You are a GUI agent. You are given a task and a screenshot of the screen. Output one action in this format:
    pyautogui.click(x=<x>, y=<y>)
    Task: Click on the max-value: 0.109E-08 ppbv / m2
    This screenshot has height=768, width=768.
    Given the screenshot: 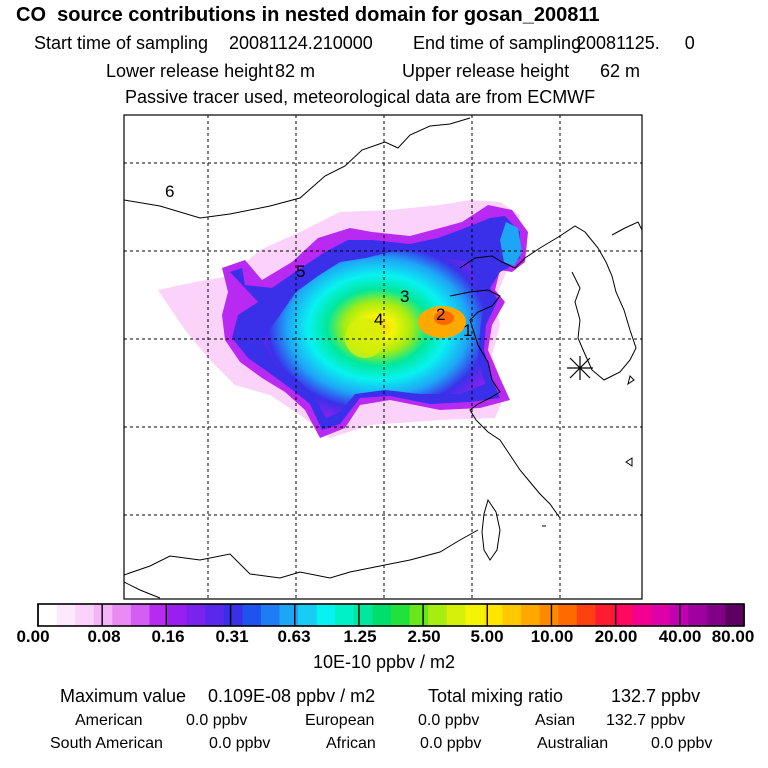 What is the action you would take?
    pyautogui.click(x=292, y=696)
    